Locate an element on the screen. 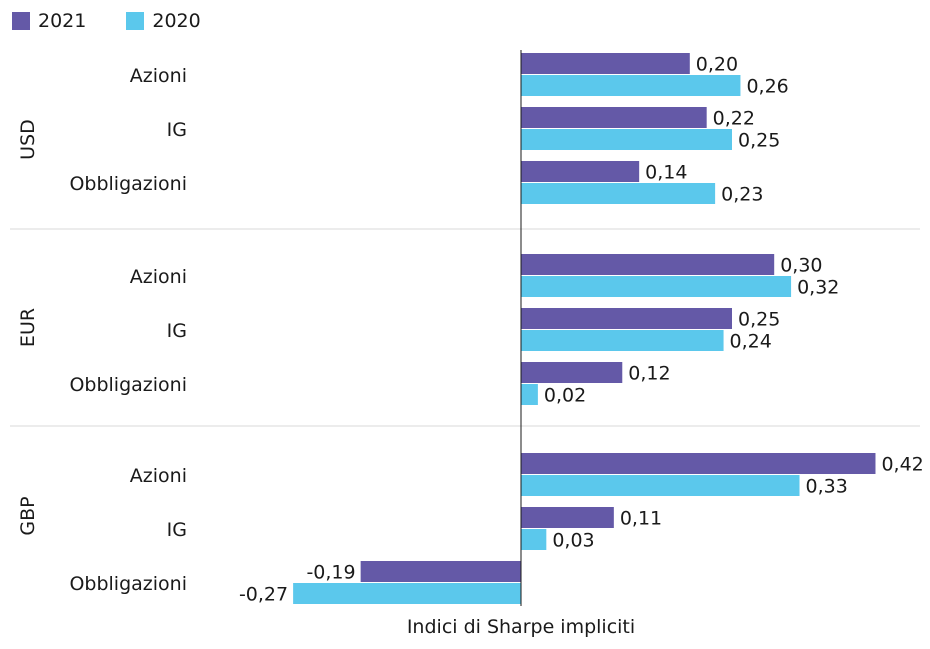 This screenshot has height=649, width=930. data-label-2021: -0,19 is located at coordinates (330, 573).